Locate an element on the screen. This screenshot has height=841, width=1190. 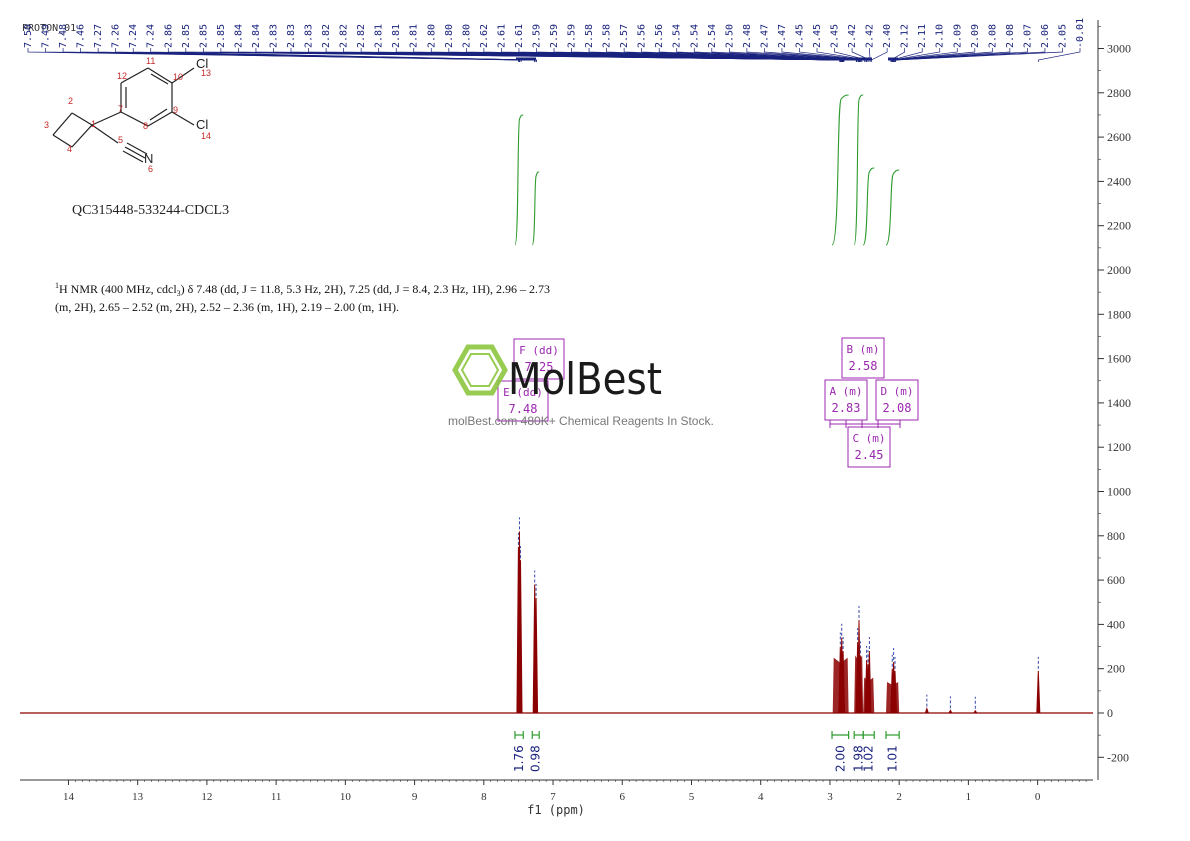
multiplet-shift: 2.45 is located at coordinates (869, 455).